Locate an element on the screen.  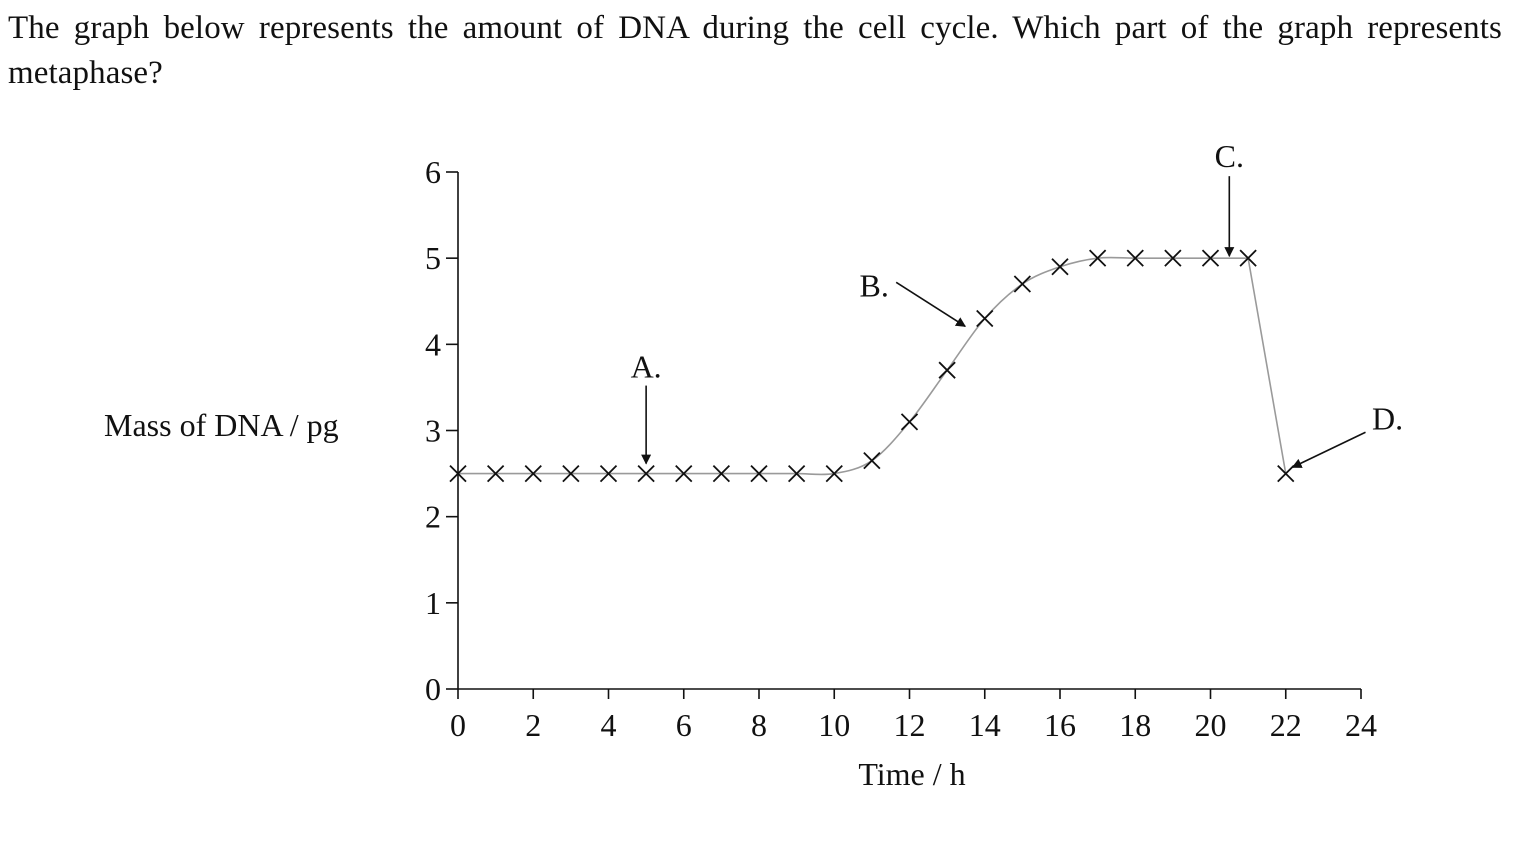
y-axis-label: Mass of DNA / pg is located at coordinates (221, 425).